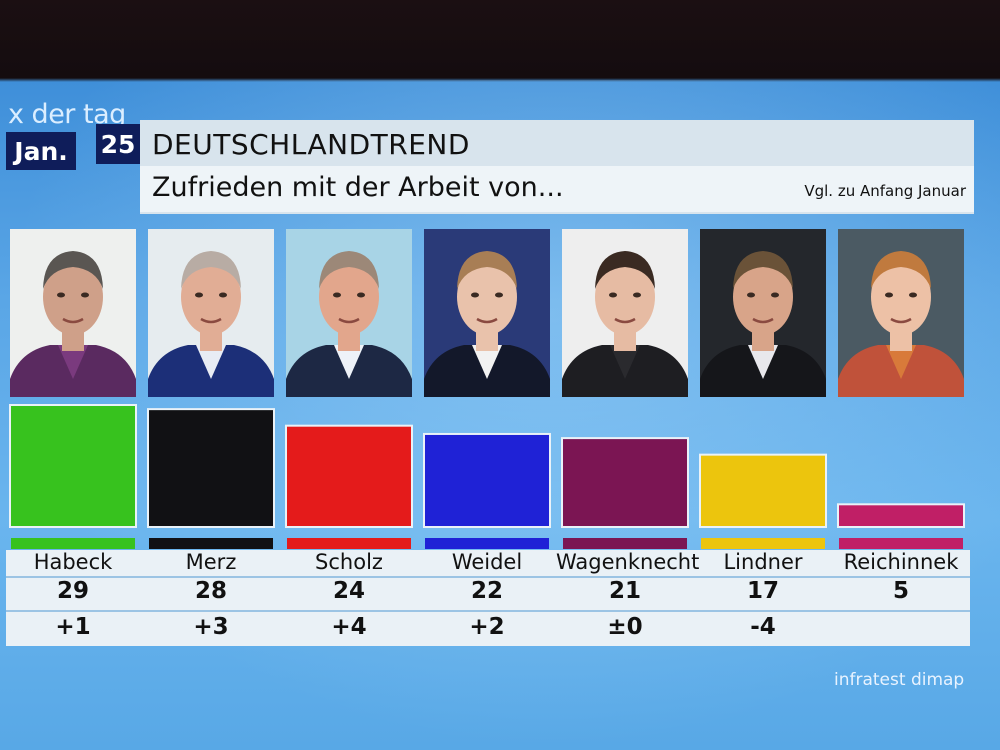 This screenshot has height=750, width=1000. I want to click on satisfaction-value: 22, so click(486, 591).